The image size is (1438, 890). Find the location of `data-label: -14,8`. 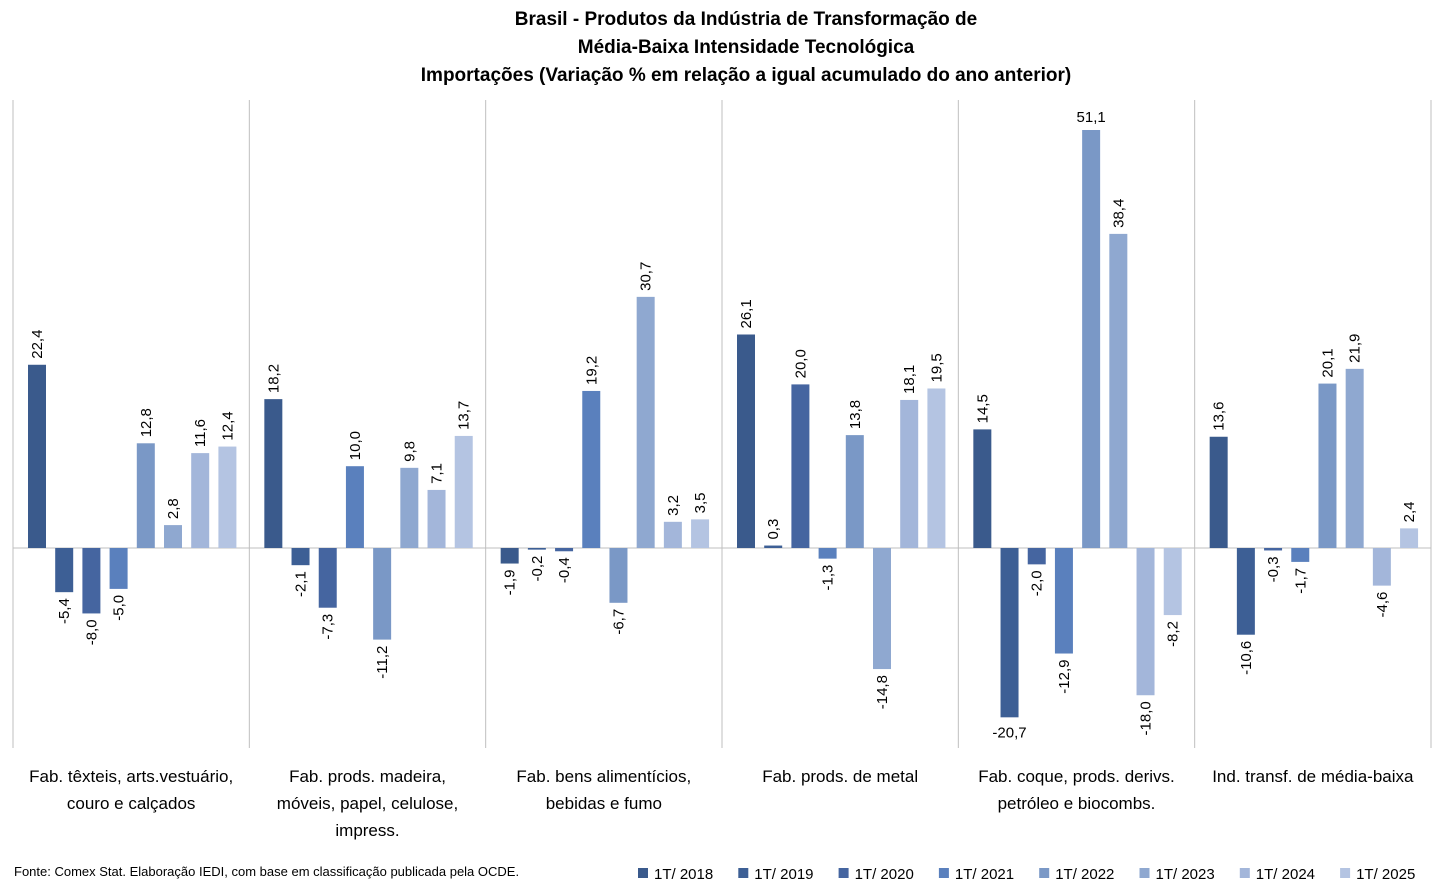

data-label: -14,8 is located at coordinates (882, 692).